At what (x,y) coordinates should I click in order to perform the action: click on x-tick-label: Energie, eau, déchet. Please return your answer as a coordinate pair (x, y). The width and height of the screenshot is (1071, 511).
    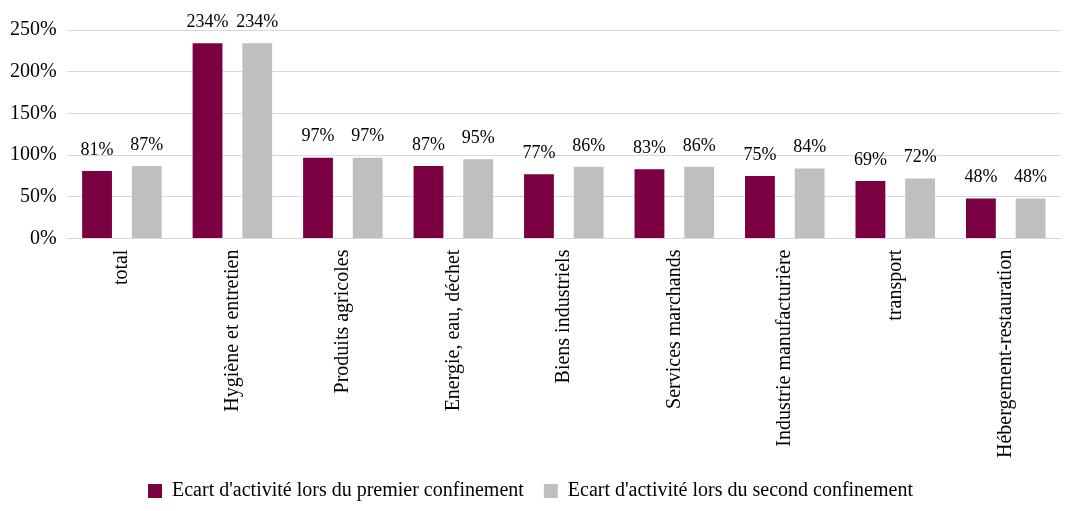
    Looking at the image, I should click on (452, 330).